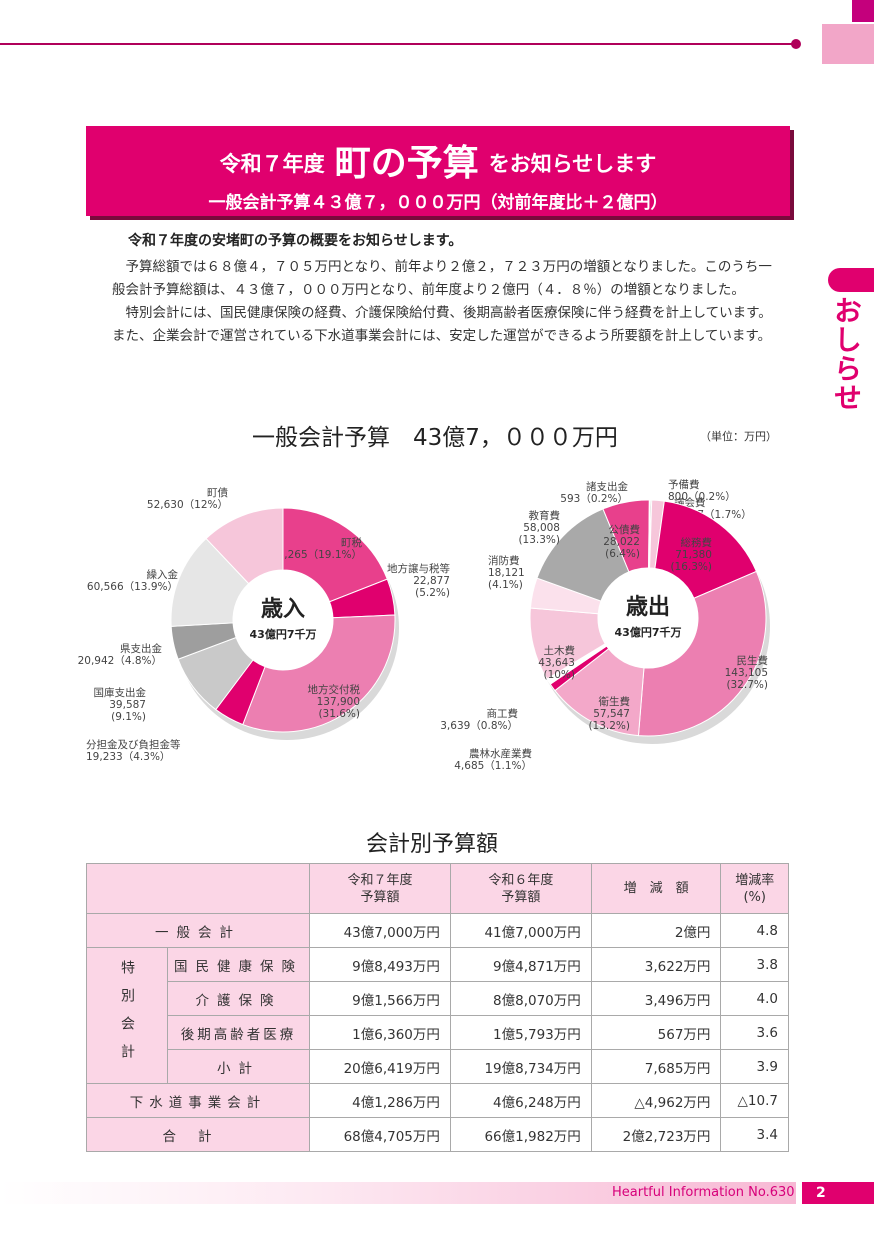  I want to click on slice-name-label: 県支出金, so click(141, 648).